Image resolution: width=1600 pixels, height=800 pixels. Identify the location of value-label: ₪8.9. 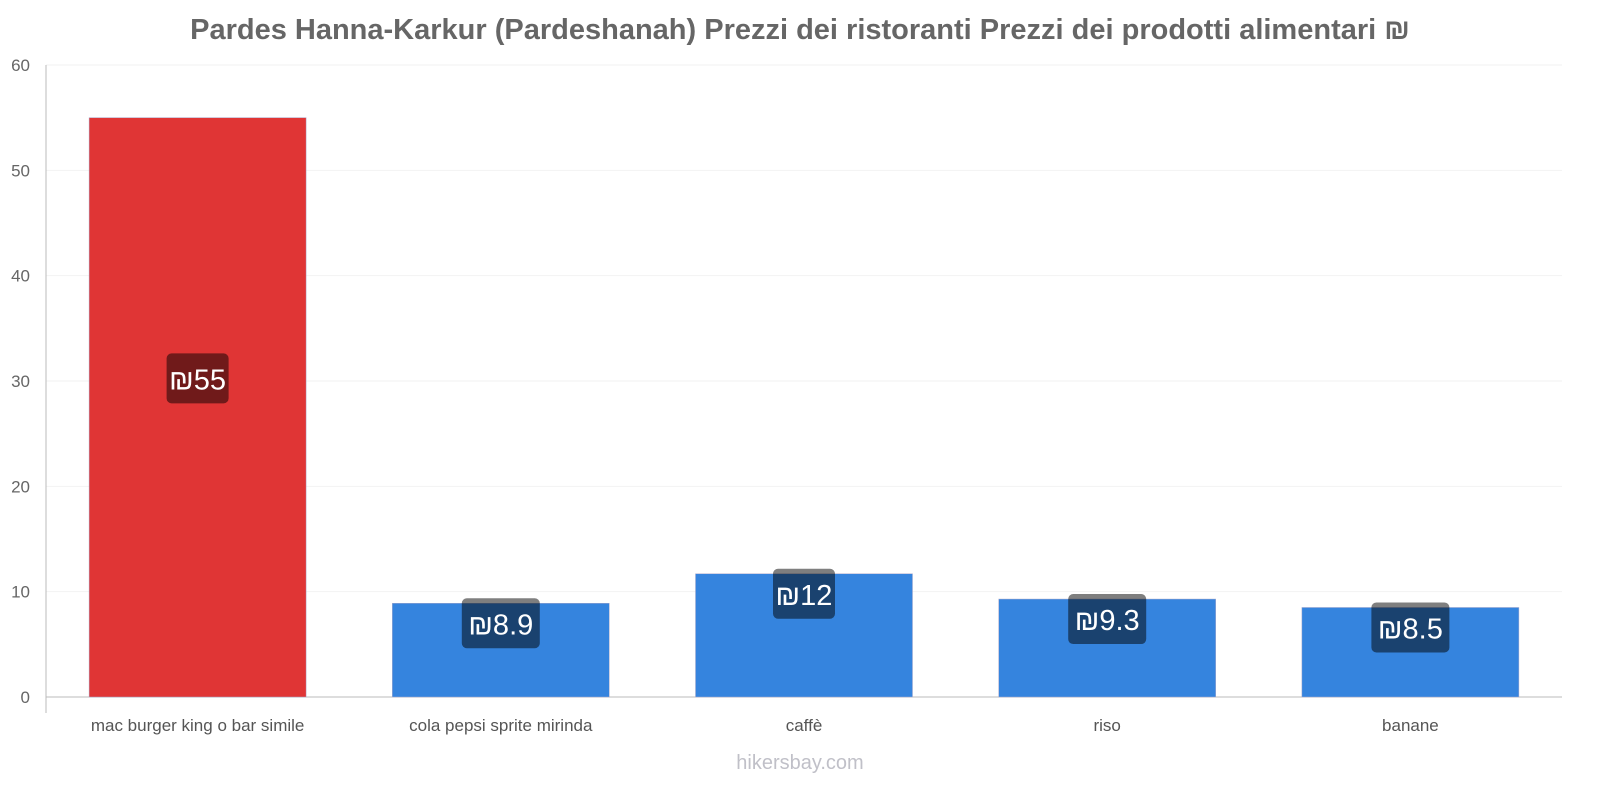
(500, 625).